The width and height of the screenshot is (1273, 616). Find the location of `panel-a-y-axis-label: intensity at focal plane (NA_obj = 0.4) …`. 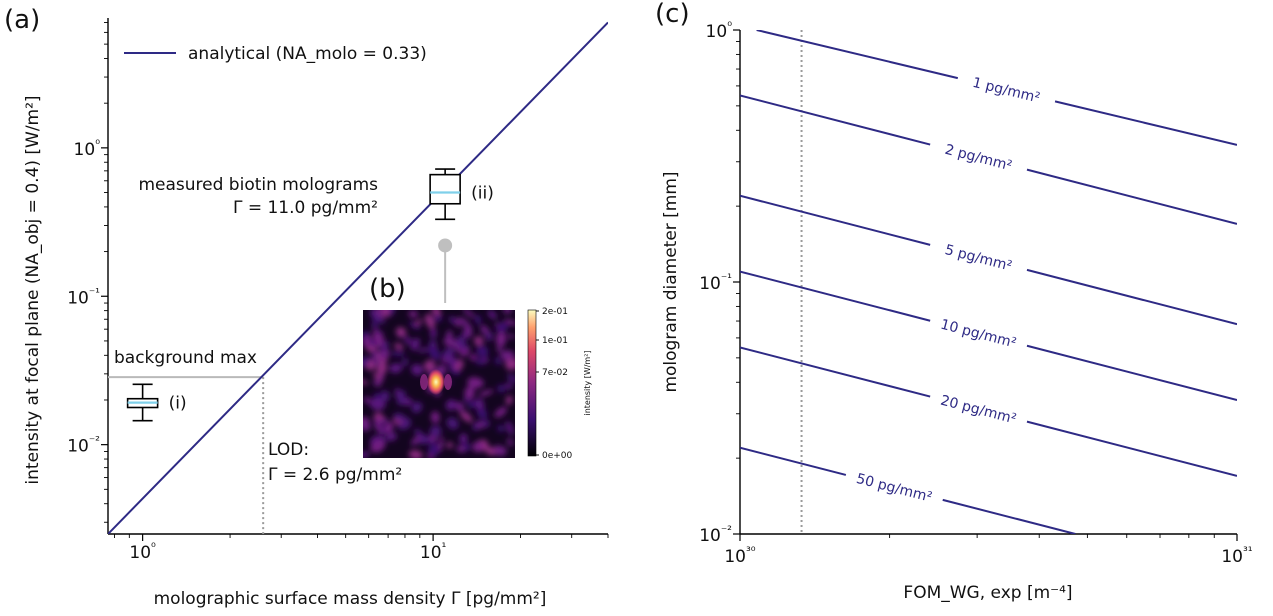

panel-a-y-axis-label: intensity at focal plane (NA_obj = 0.4) … is located at coordinates (33, 289).